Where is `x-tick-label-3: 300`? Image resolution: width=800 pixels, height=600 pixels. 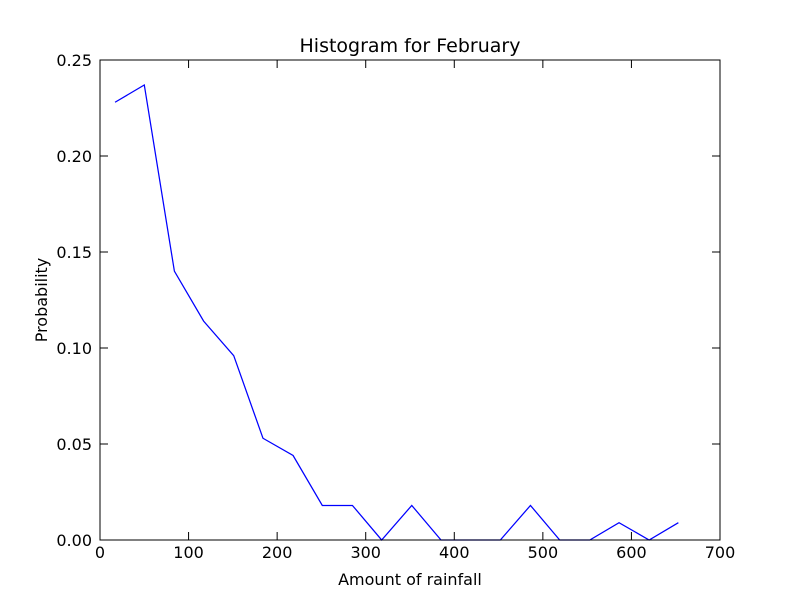 x-tick-label-3: 300 is located at coordinates (365, 552).